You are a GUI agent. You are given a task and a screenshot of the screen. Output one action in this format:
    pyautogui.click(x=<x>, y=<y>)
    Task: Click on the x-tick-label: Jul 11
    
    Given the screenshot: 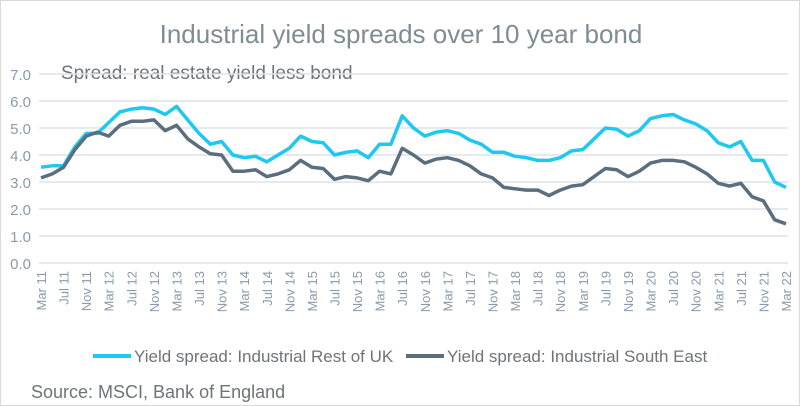 What is the action you would take?
    pyautogui.click(x=64, y=288)
    